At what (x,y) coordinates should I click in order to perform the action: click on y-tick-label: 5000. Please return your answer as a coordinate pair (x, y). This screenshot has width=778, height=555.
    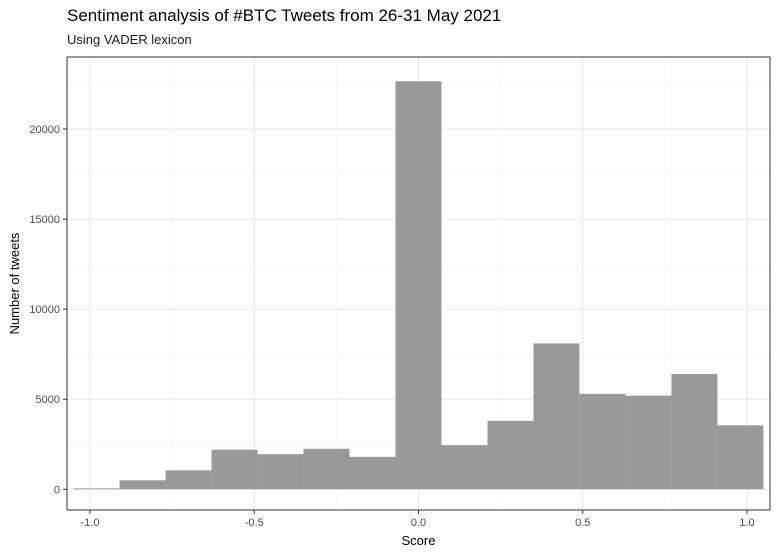
    Looking at the image, I should click on (48, 400).